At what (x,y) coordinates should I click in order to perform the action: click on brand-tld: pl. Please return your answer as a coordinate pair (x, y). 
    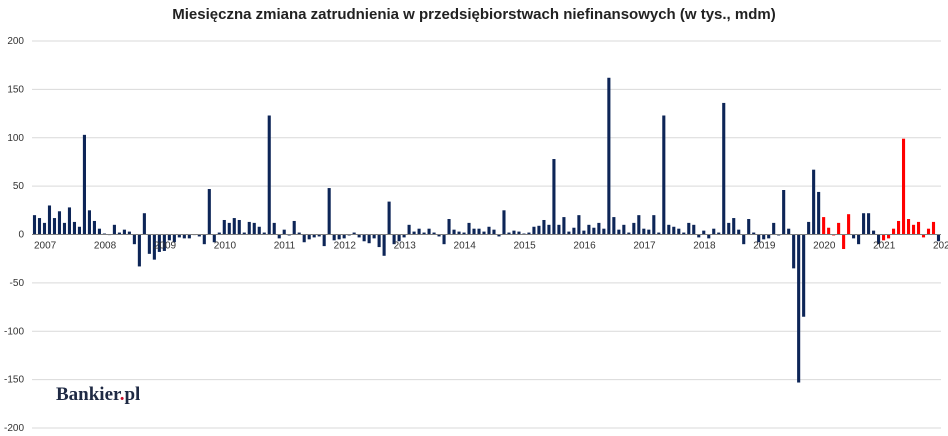
    Looking at the image, I should click on (132, 394).